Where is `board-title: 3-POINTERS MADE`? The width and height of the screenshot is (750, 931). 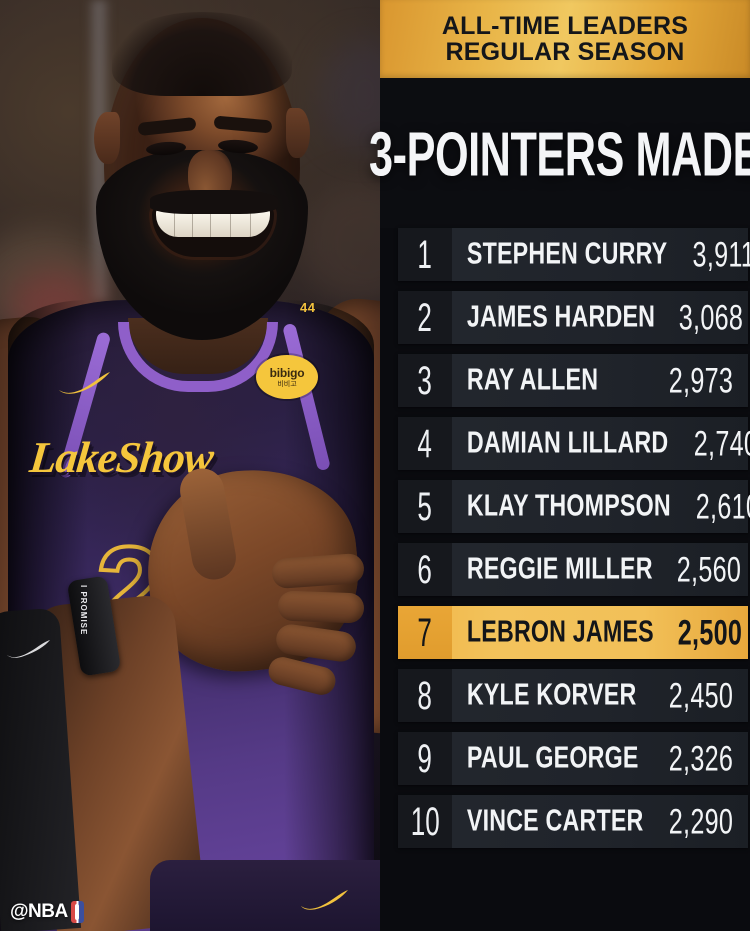 board-title: 3-POINTERS MADE is located at coordinates (559, 153).